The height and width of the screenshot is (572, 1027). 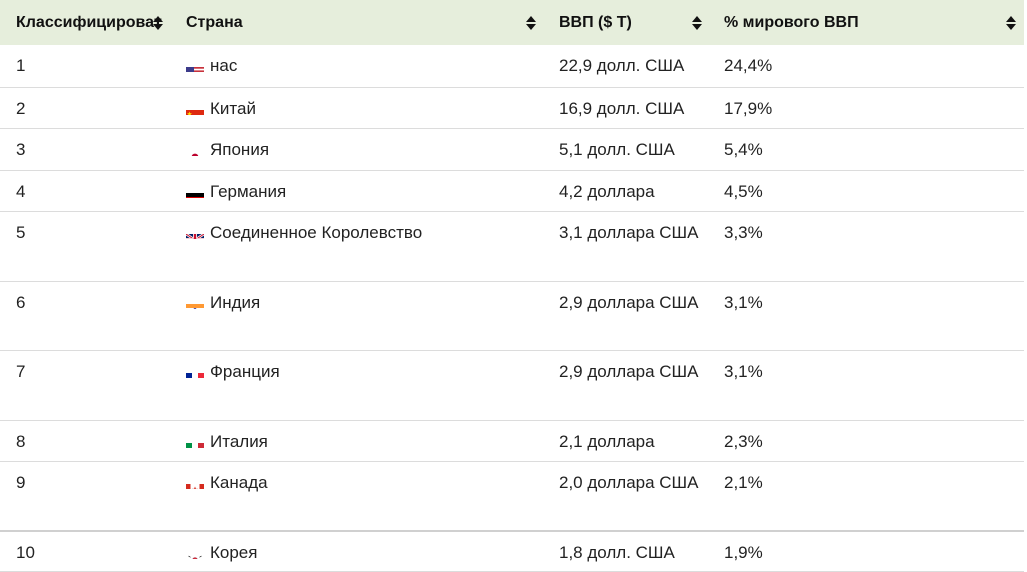 I want to click on gdp-value: 2,9 доллара США, so click(x=629, y=302).